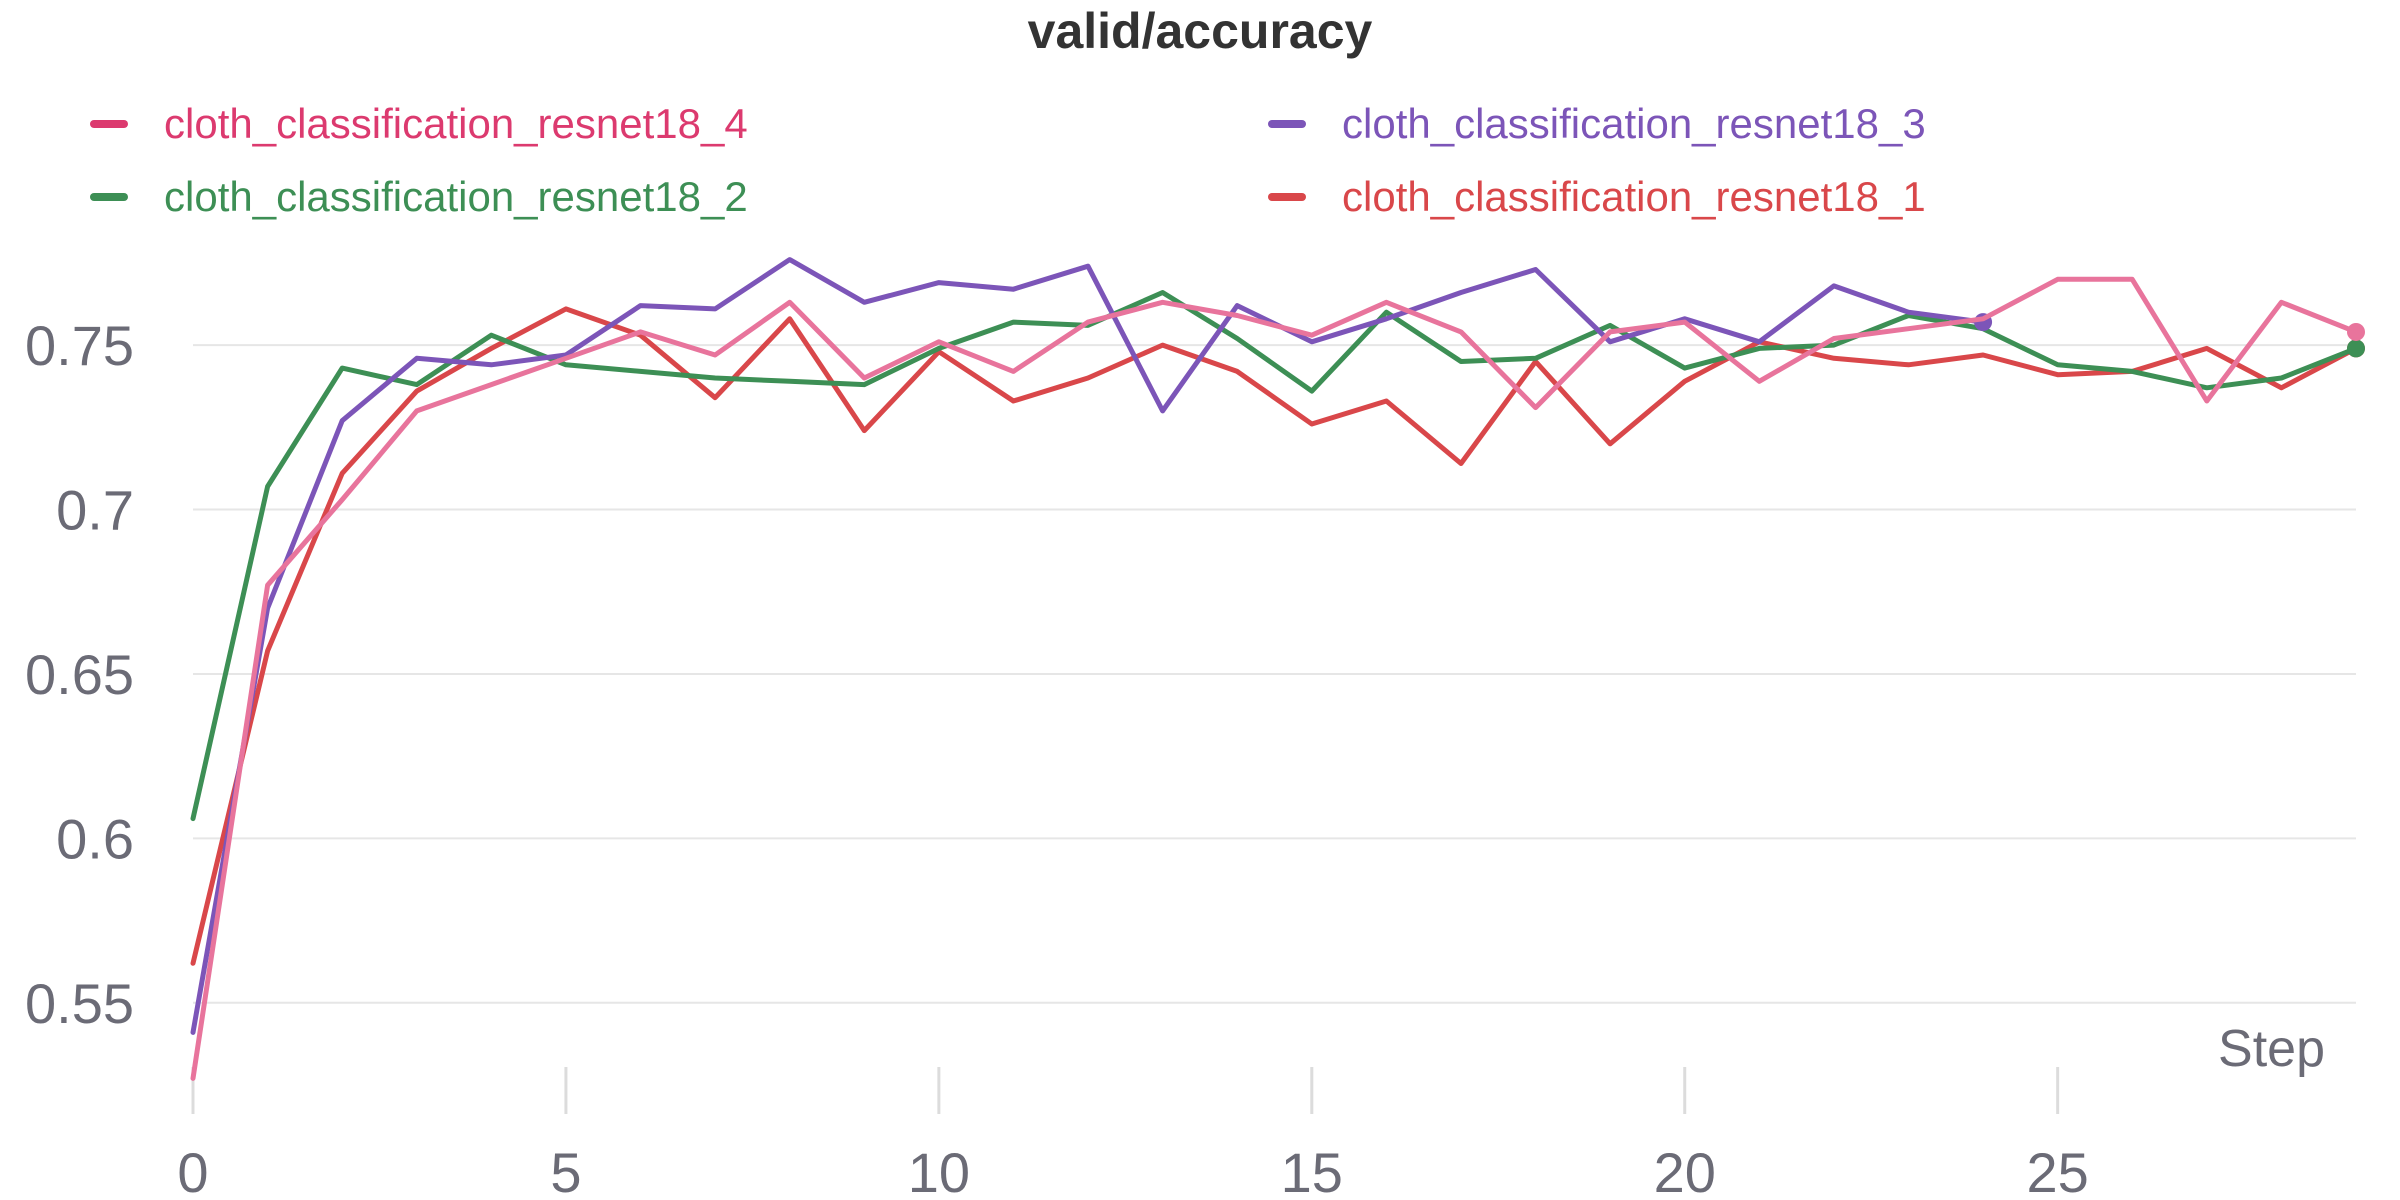 The width and height of the screenshot is (2400, 1200). What do you see at coordinates (95, 510) in the screenshot?
I see `y-tick-label: 0.7` at bounding box center [95, 510].